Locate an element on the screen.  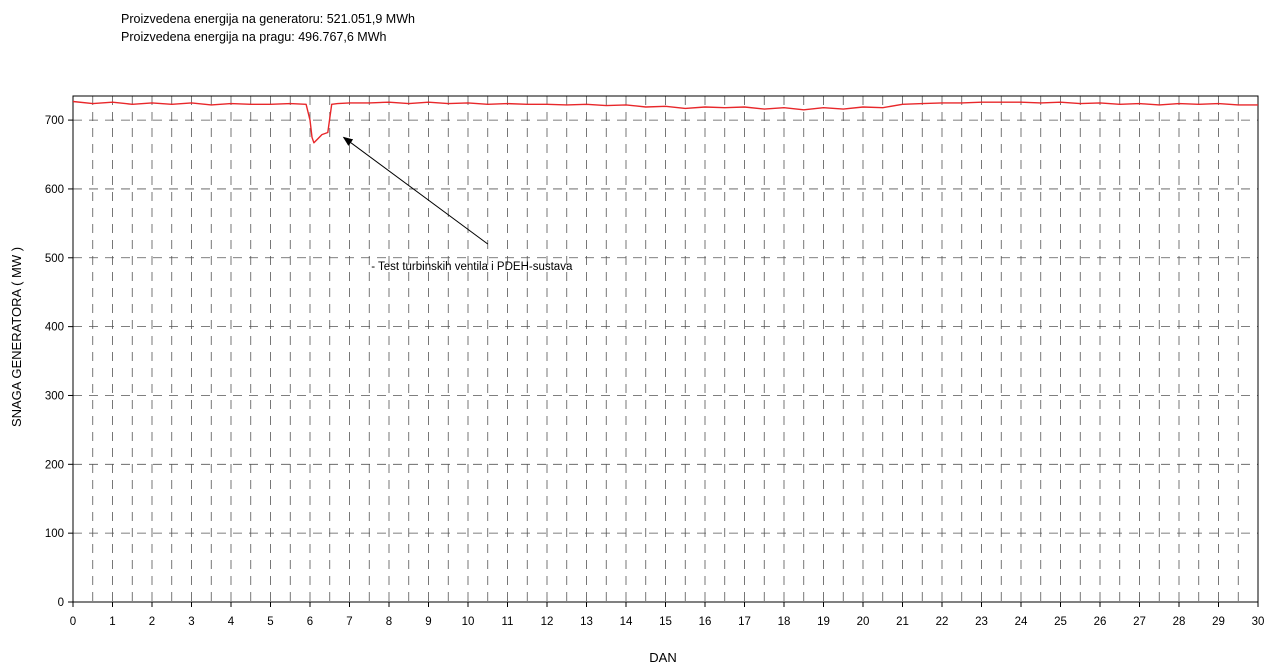
x-tick-label: 22 is located at coordinates (942, 622).